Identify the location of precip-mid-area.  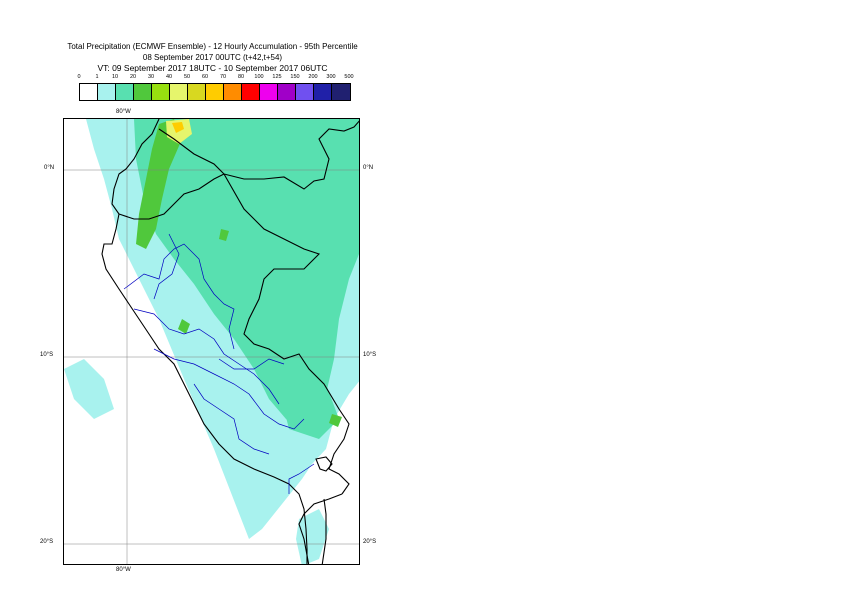
(246, 274).